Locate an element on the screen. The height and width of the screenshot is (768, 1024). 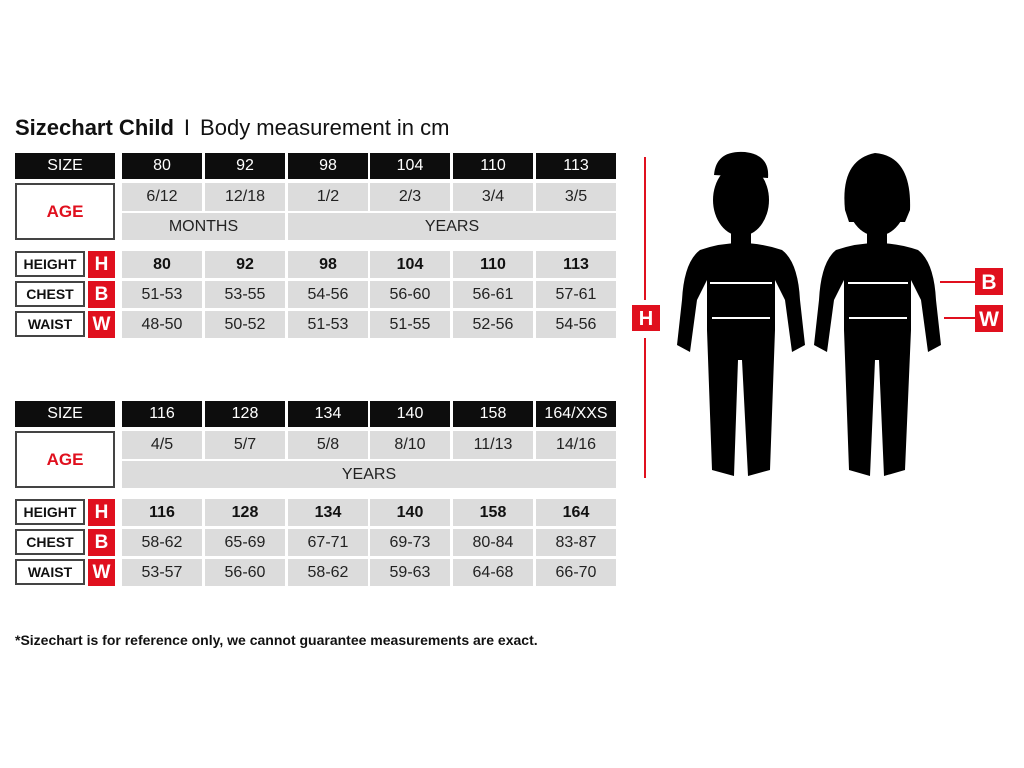
age-cell: 2/3 is located at coordinates (410, 197).